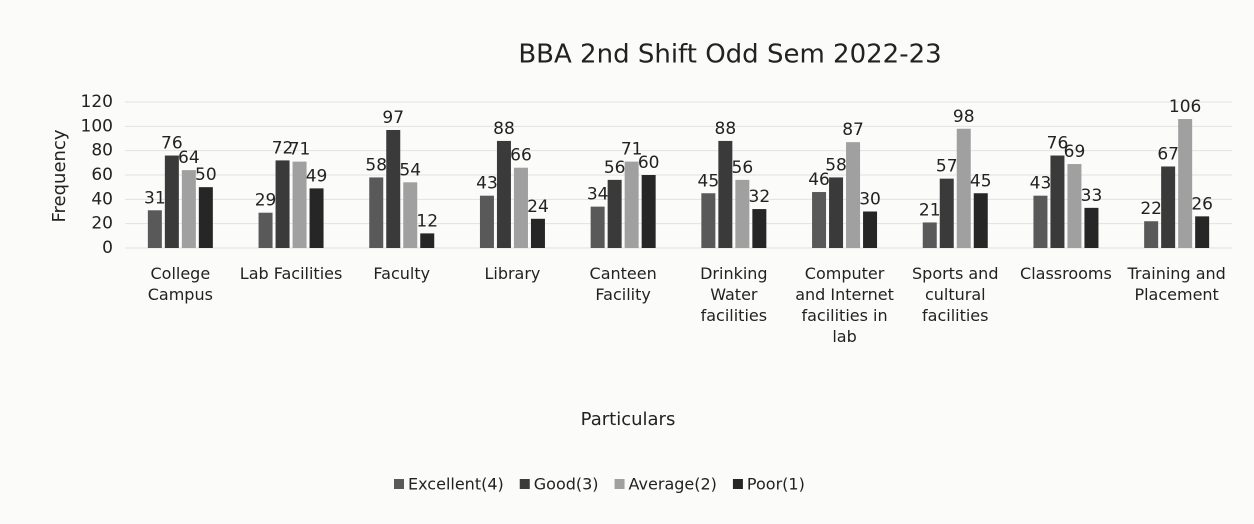 The image size is (1254, 524). Describe the element at coordinates (206, 175) in the screenshot. I see `data-label: 50` at that location.